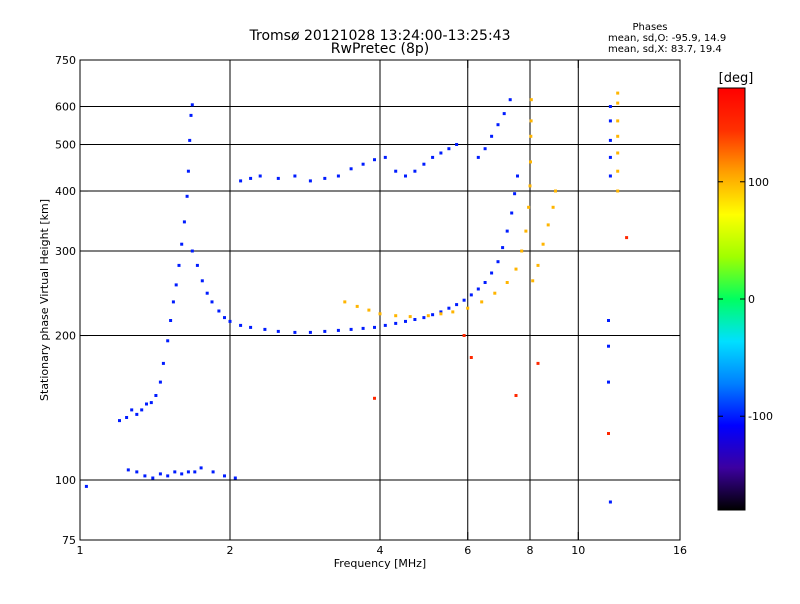  I want to click on colorbar-label: [deg], so click(736, 78).